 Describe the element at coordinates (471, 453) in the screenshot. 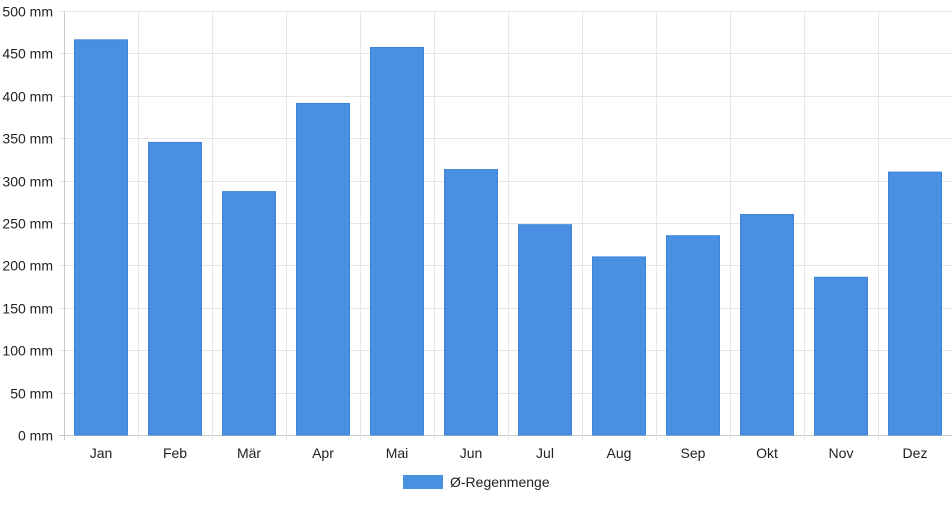

I see `x-tick-label: Jun` at that location.